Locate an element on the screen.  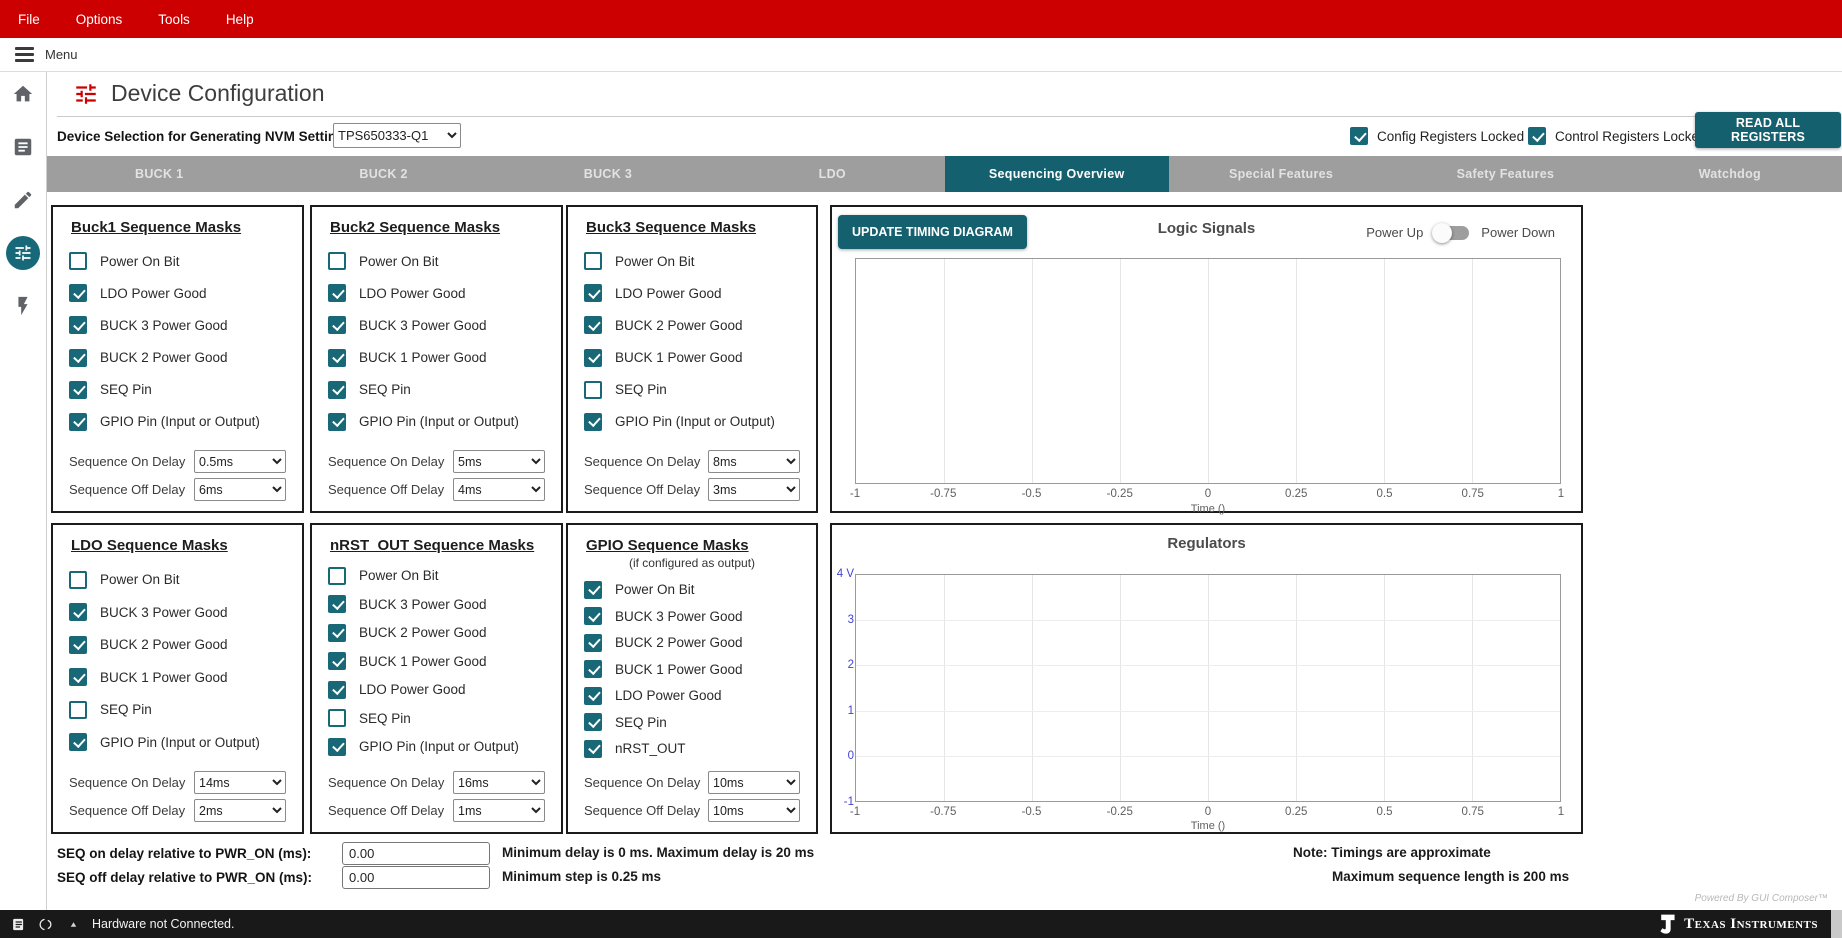
sequence-off-delay-select: 2ms is located at coordinates (240, 810).